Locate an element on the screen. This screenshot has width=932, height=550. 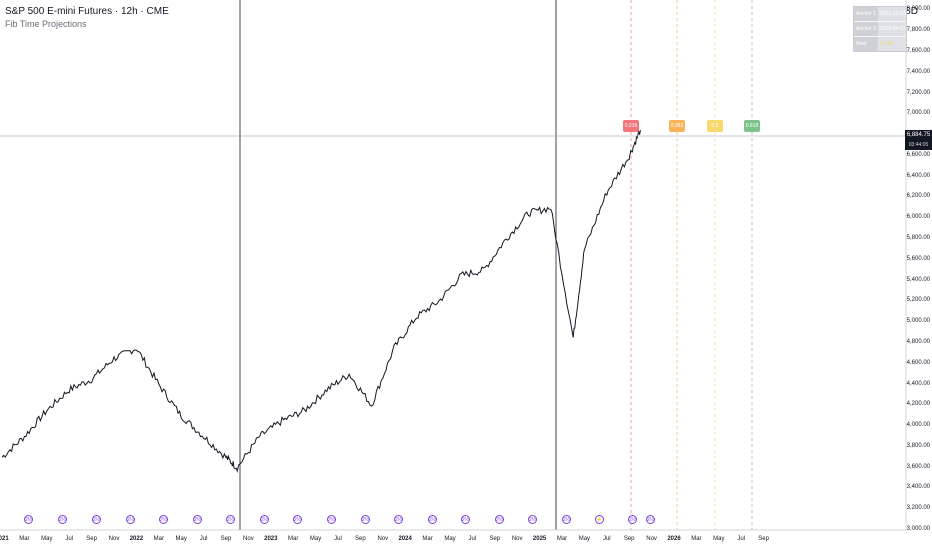
fib-label-05: 0.5 is located at coordinates (715, 126).